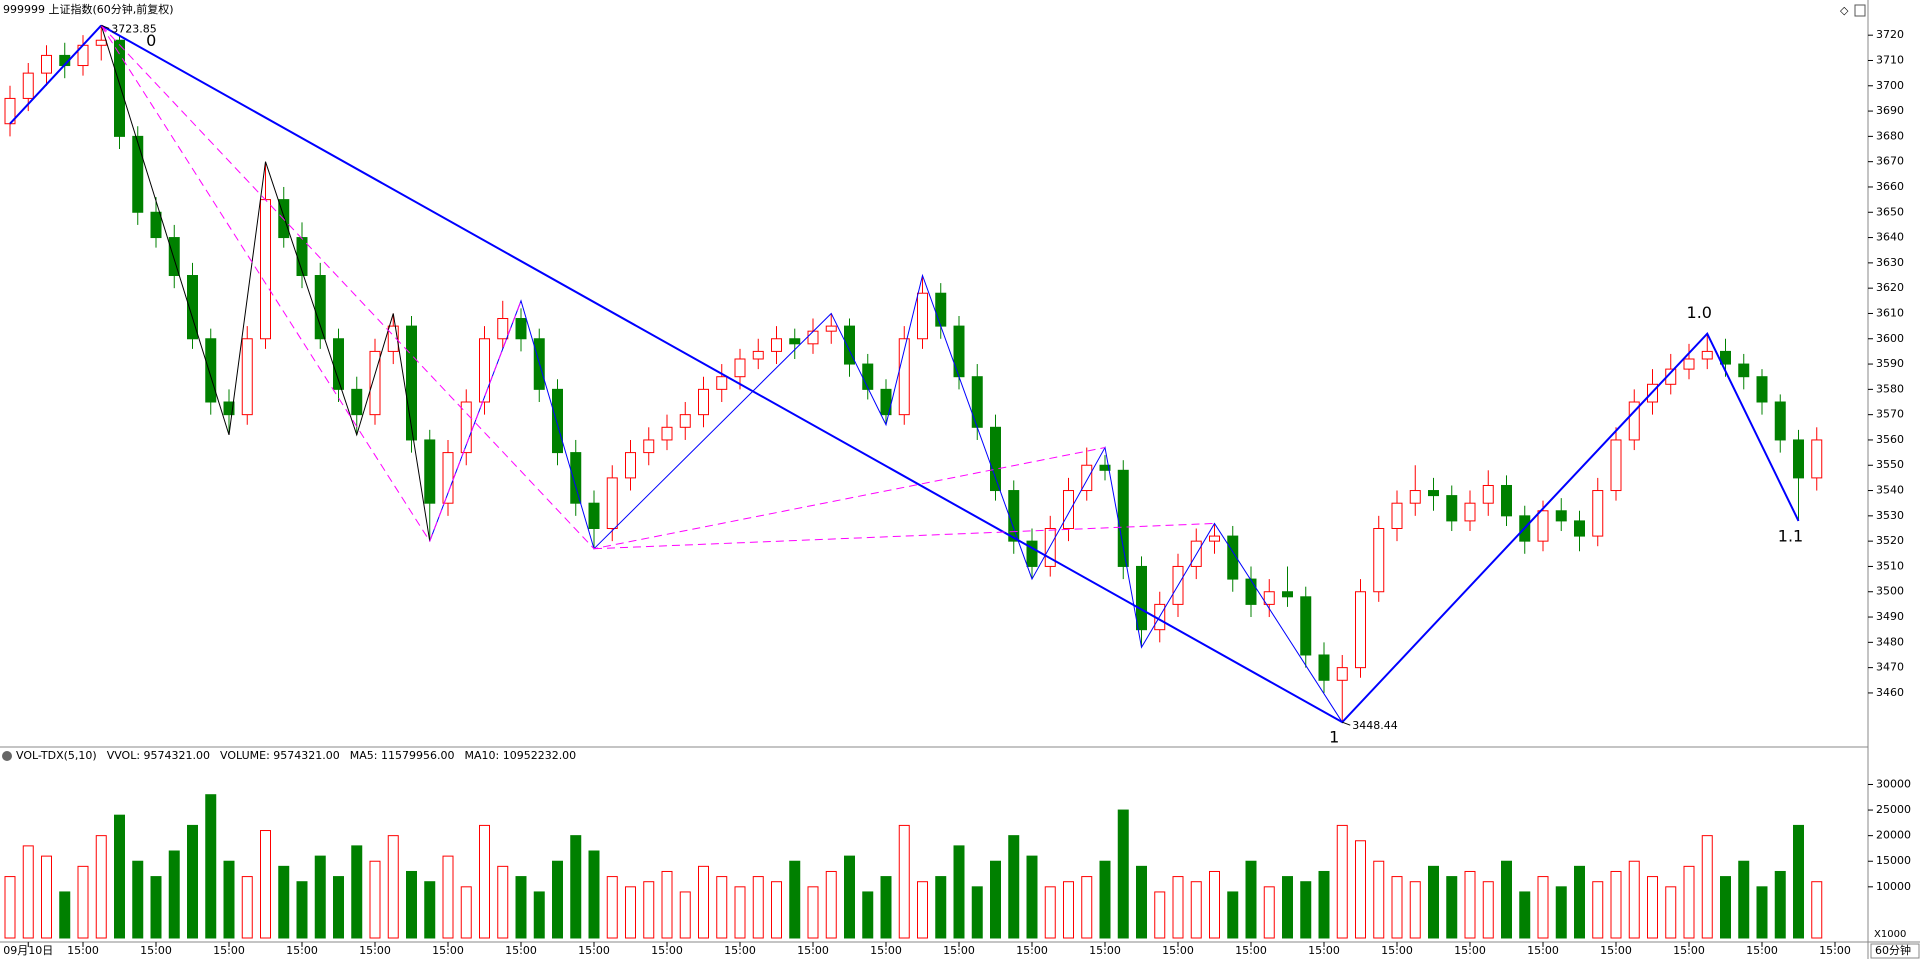 The height and width of the screenshot is (959, 1920). Describe the element at coordinates (1890, 59) in the screenshot. I see `y-tick-label: 3710` at that location.